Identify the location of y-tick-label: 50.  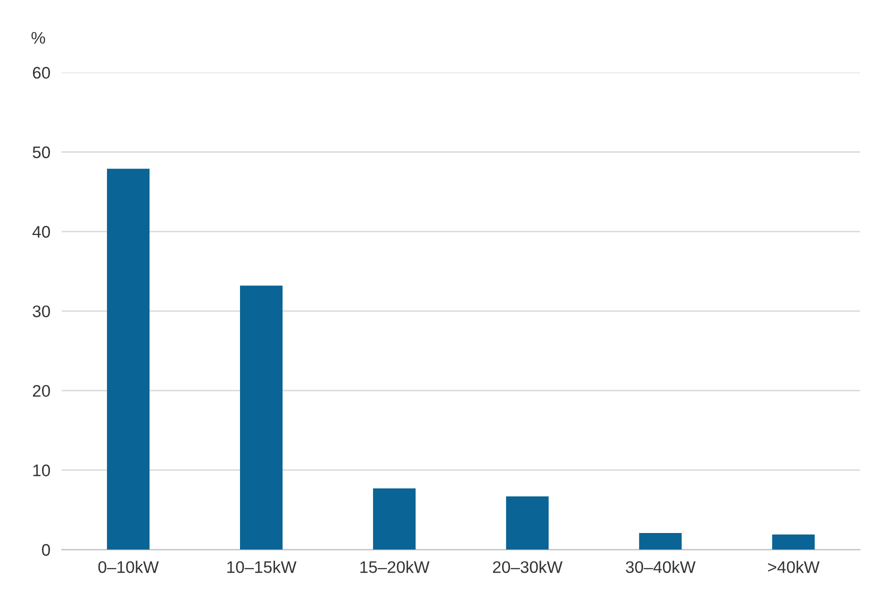
(41, 152).